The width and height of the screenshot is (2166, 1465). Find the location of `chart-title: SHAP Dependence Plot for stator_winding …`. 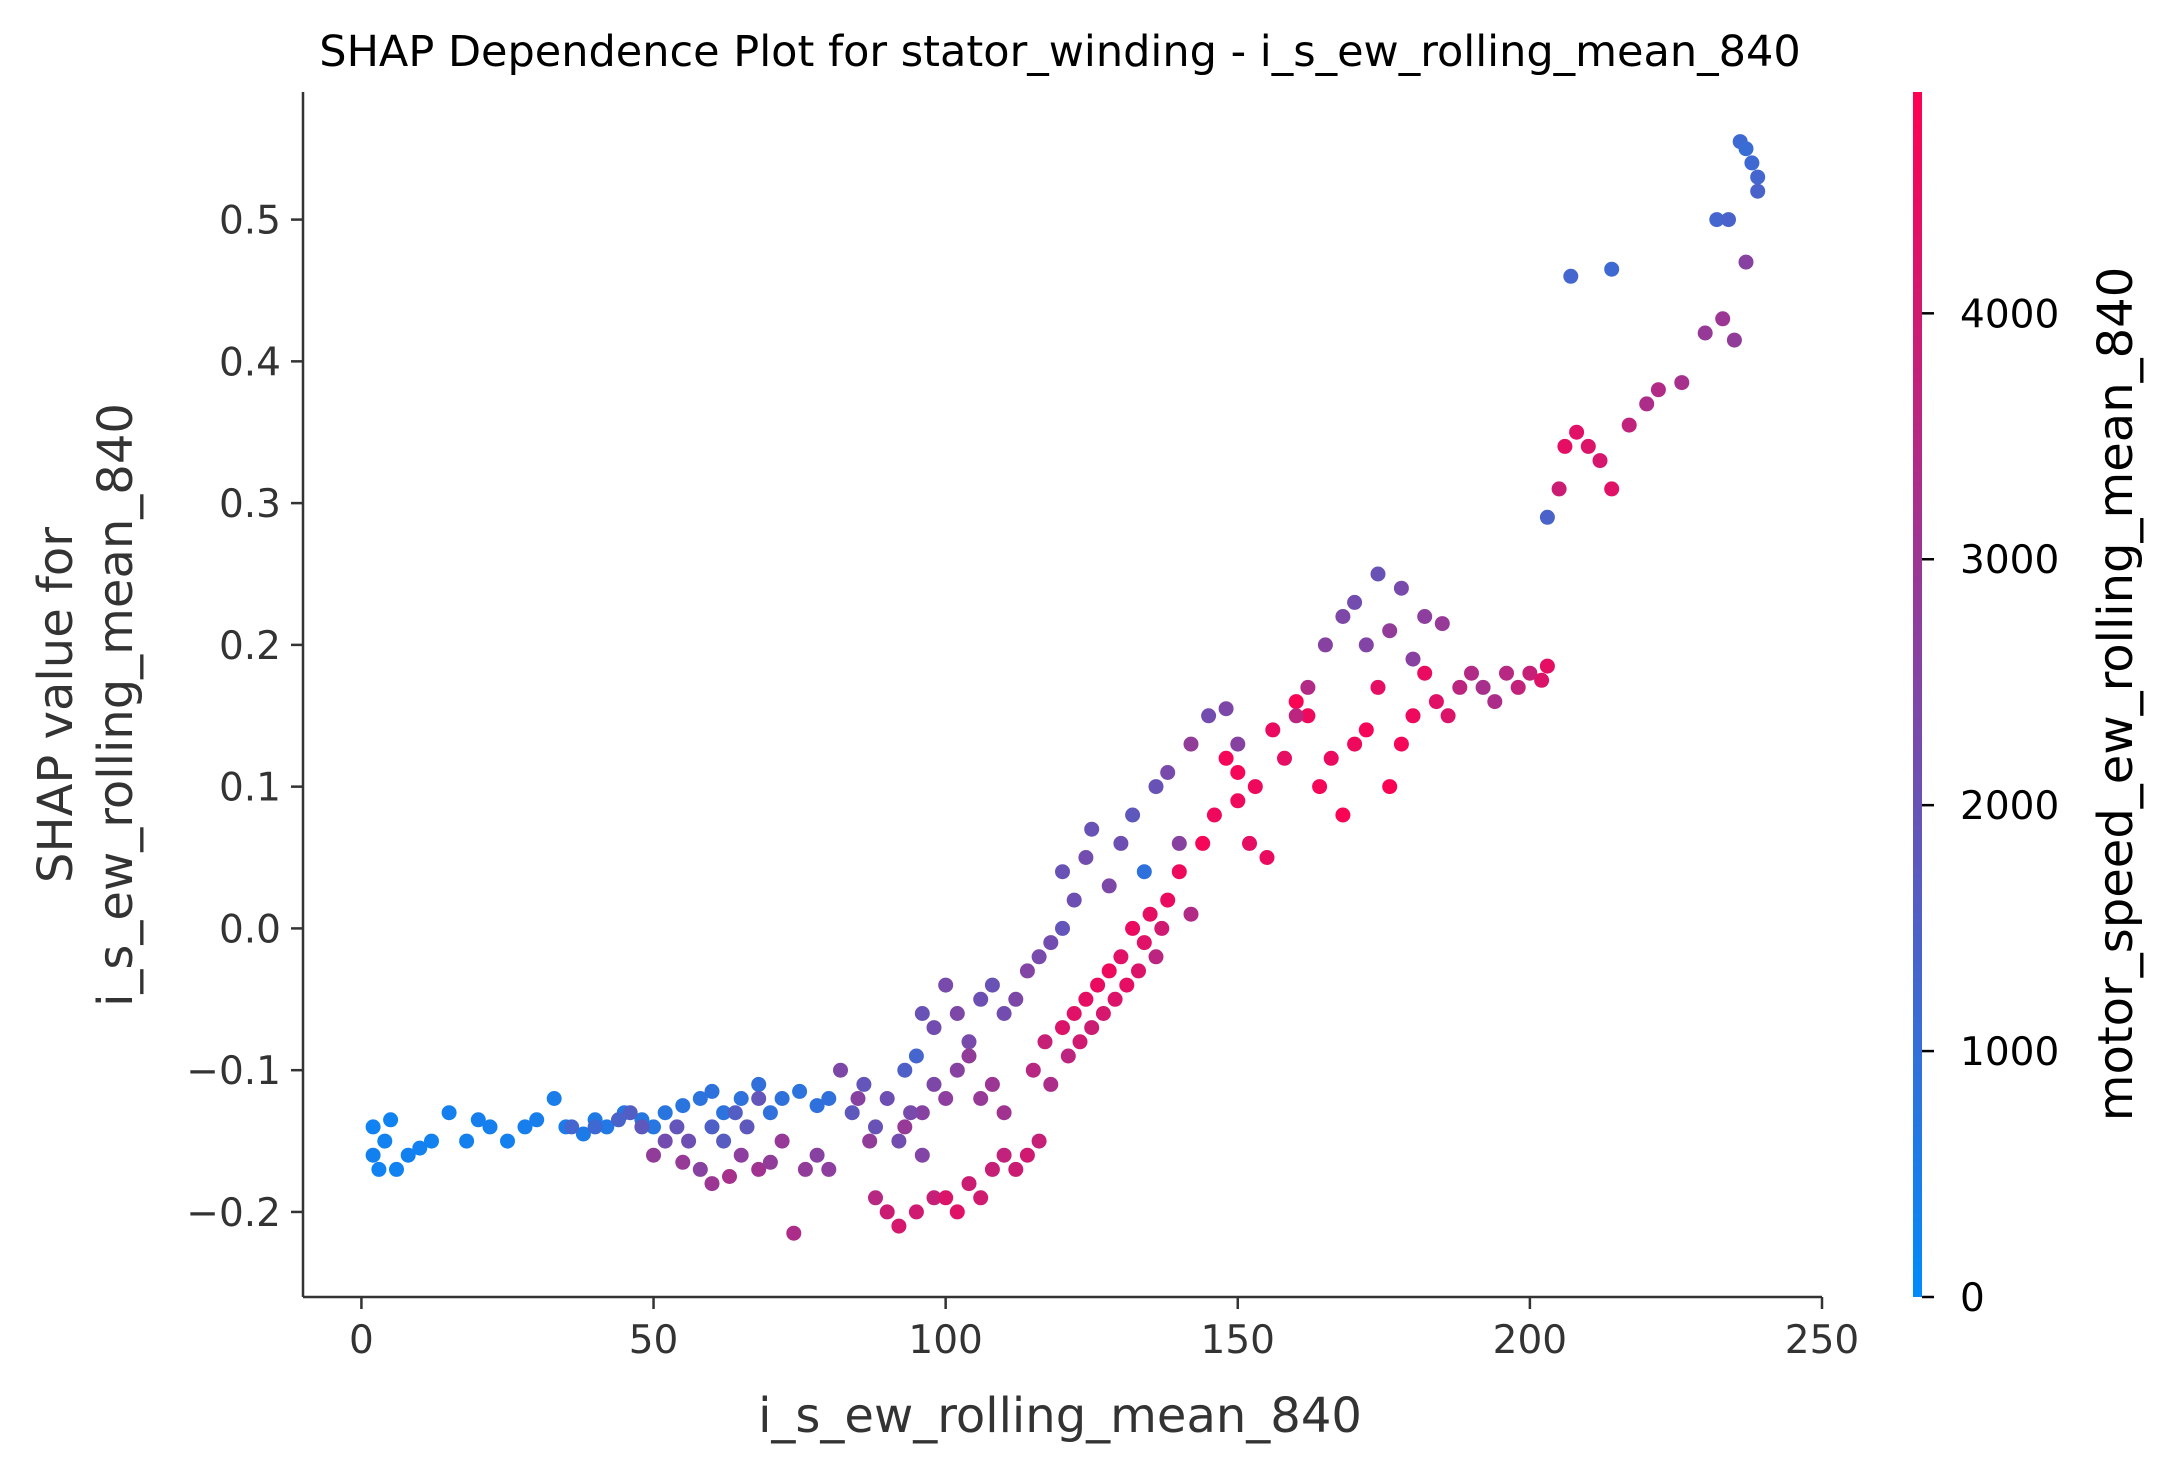

chart-title: SHAP Dependence Plot for stator_winding … is located at coordinates (1059, 52).